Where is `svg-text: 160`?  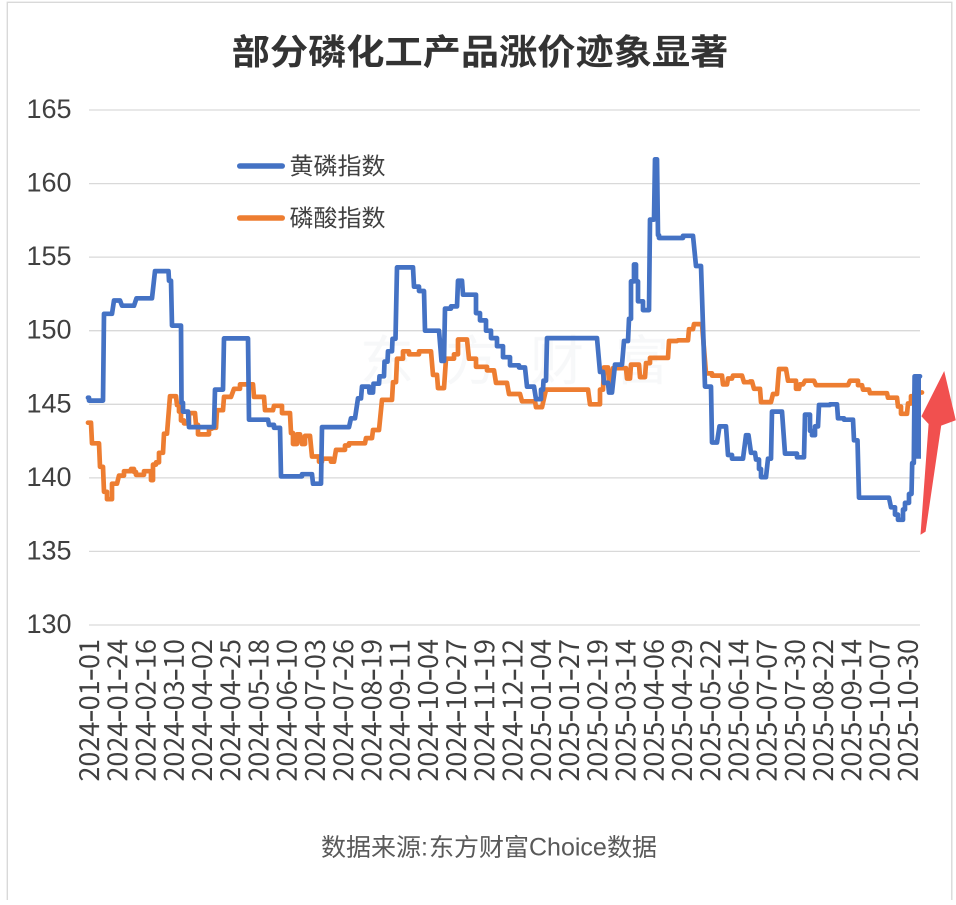
svg-text: 160 is located at coordinates (48, 183).